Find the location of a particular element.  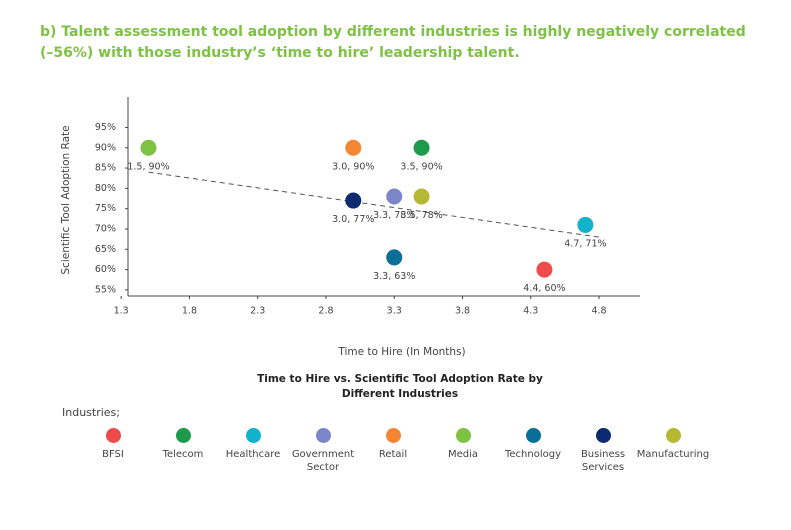

legend-item: Business Services is located at coordinates (603, 451).